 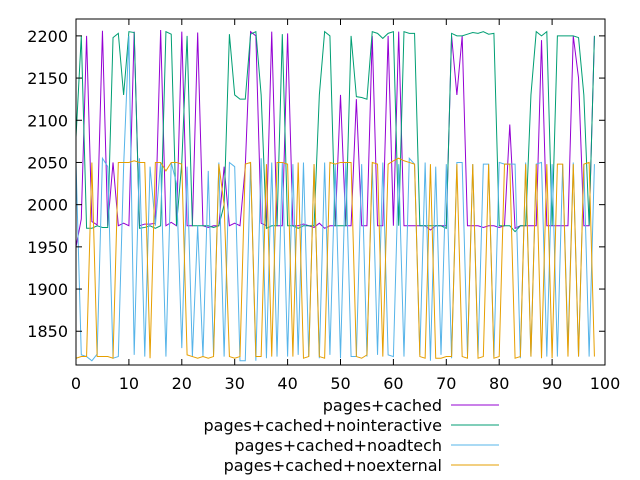 I want to click on x-tick-label: 70, so click(x=446, y=383).